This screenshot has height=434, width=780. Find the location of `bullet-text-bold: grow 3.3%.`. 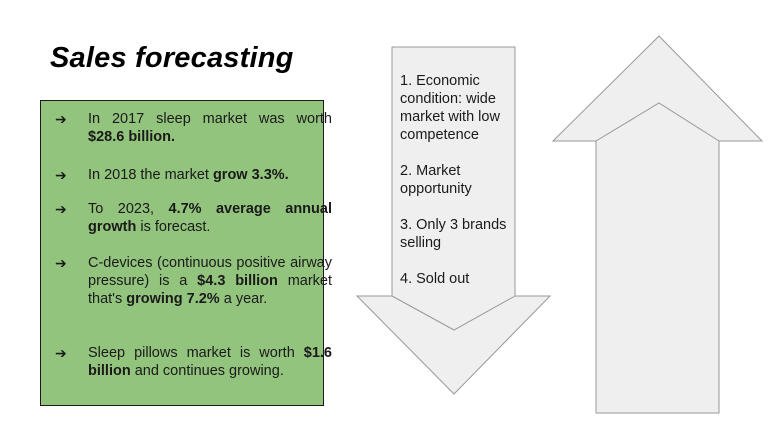

bullet-text-bold: grow 3.3%. is located at coordinates (250, 175).